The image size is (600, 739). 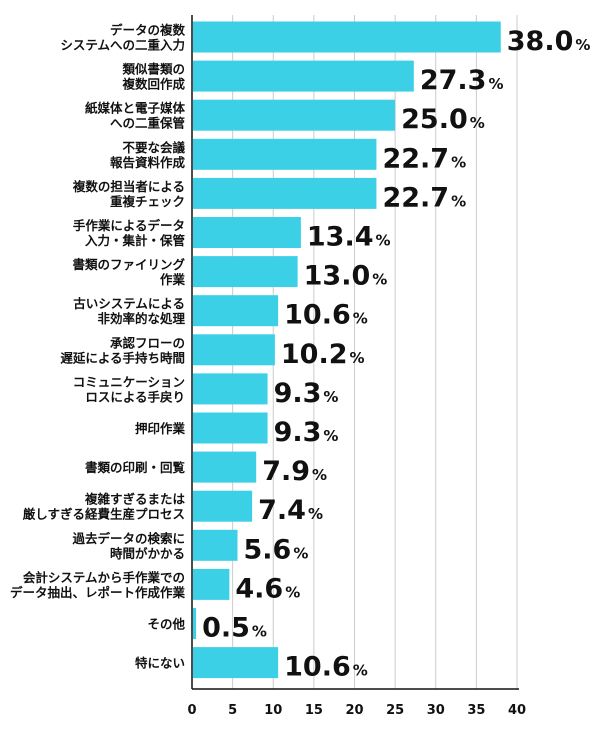 What do you see at coordinates (462, 80) in the screenshot?
I see `value-label: 27.3%` at bounding box center [462, 80].